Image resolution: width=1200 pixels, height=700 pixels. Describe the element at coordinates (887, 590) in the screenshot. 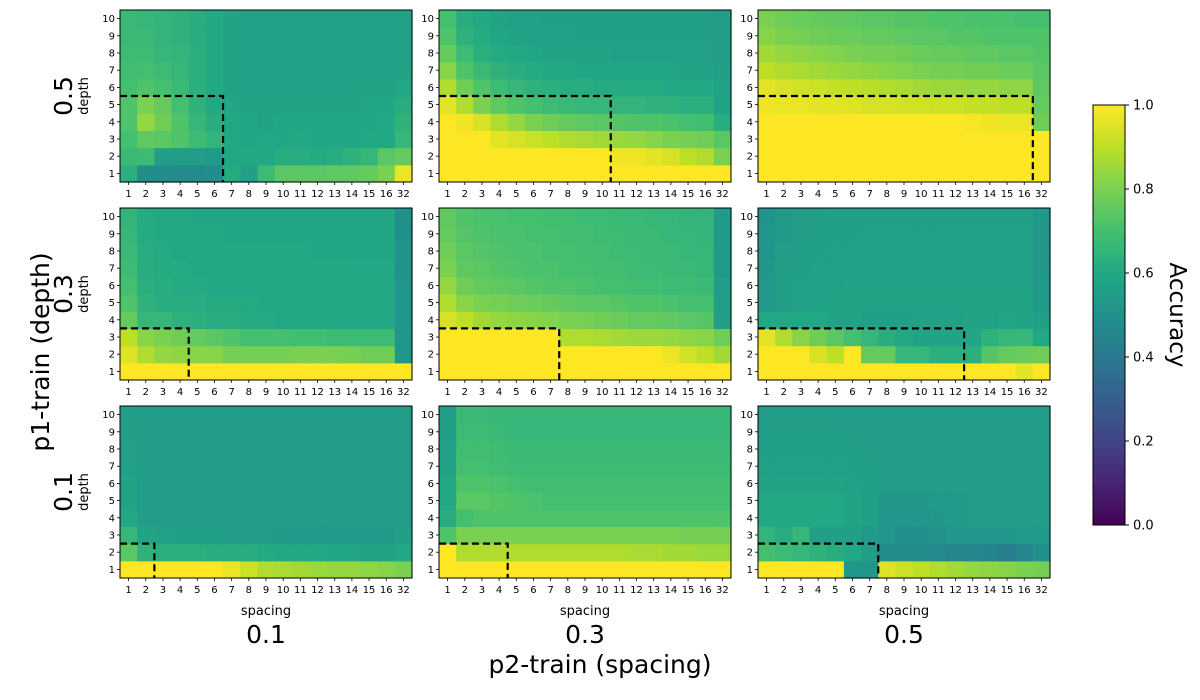

I see `x-tick-label: 8` at that location.